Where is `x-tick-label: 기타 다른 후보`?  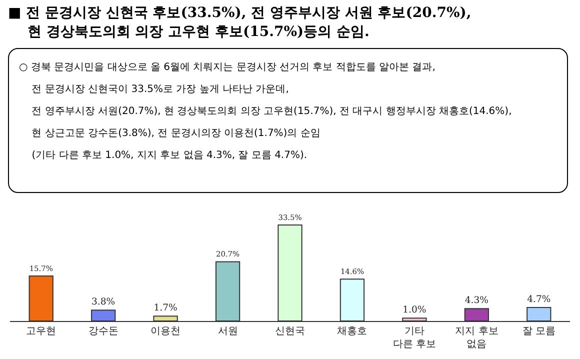 x-tick-label: 기타 다른 후보 is located at coordinates (414, 338).